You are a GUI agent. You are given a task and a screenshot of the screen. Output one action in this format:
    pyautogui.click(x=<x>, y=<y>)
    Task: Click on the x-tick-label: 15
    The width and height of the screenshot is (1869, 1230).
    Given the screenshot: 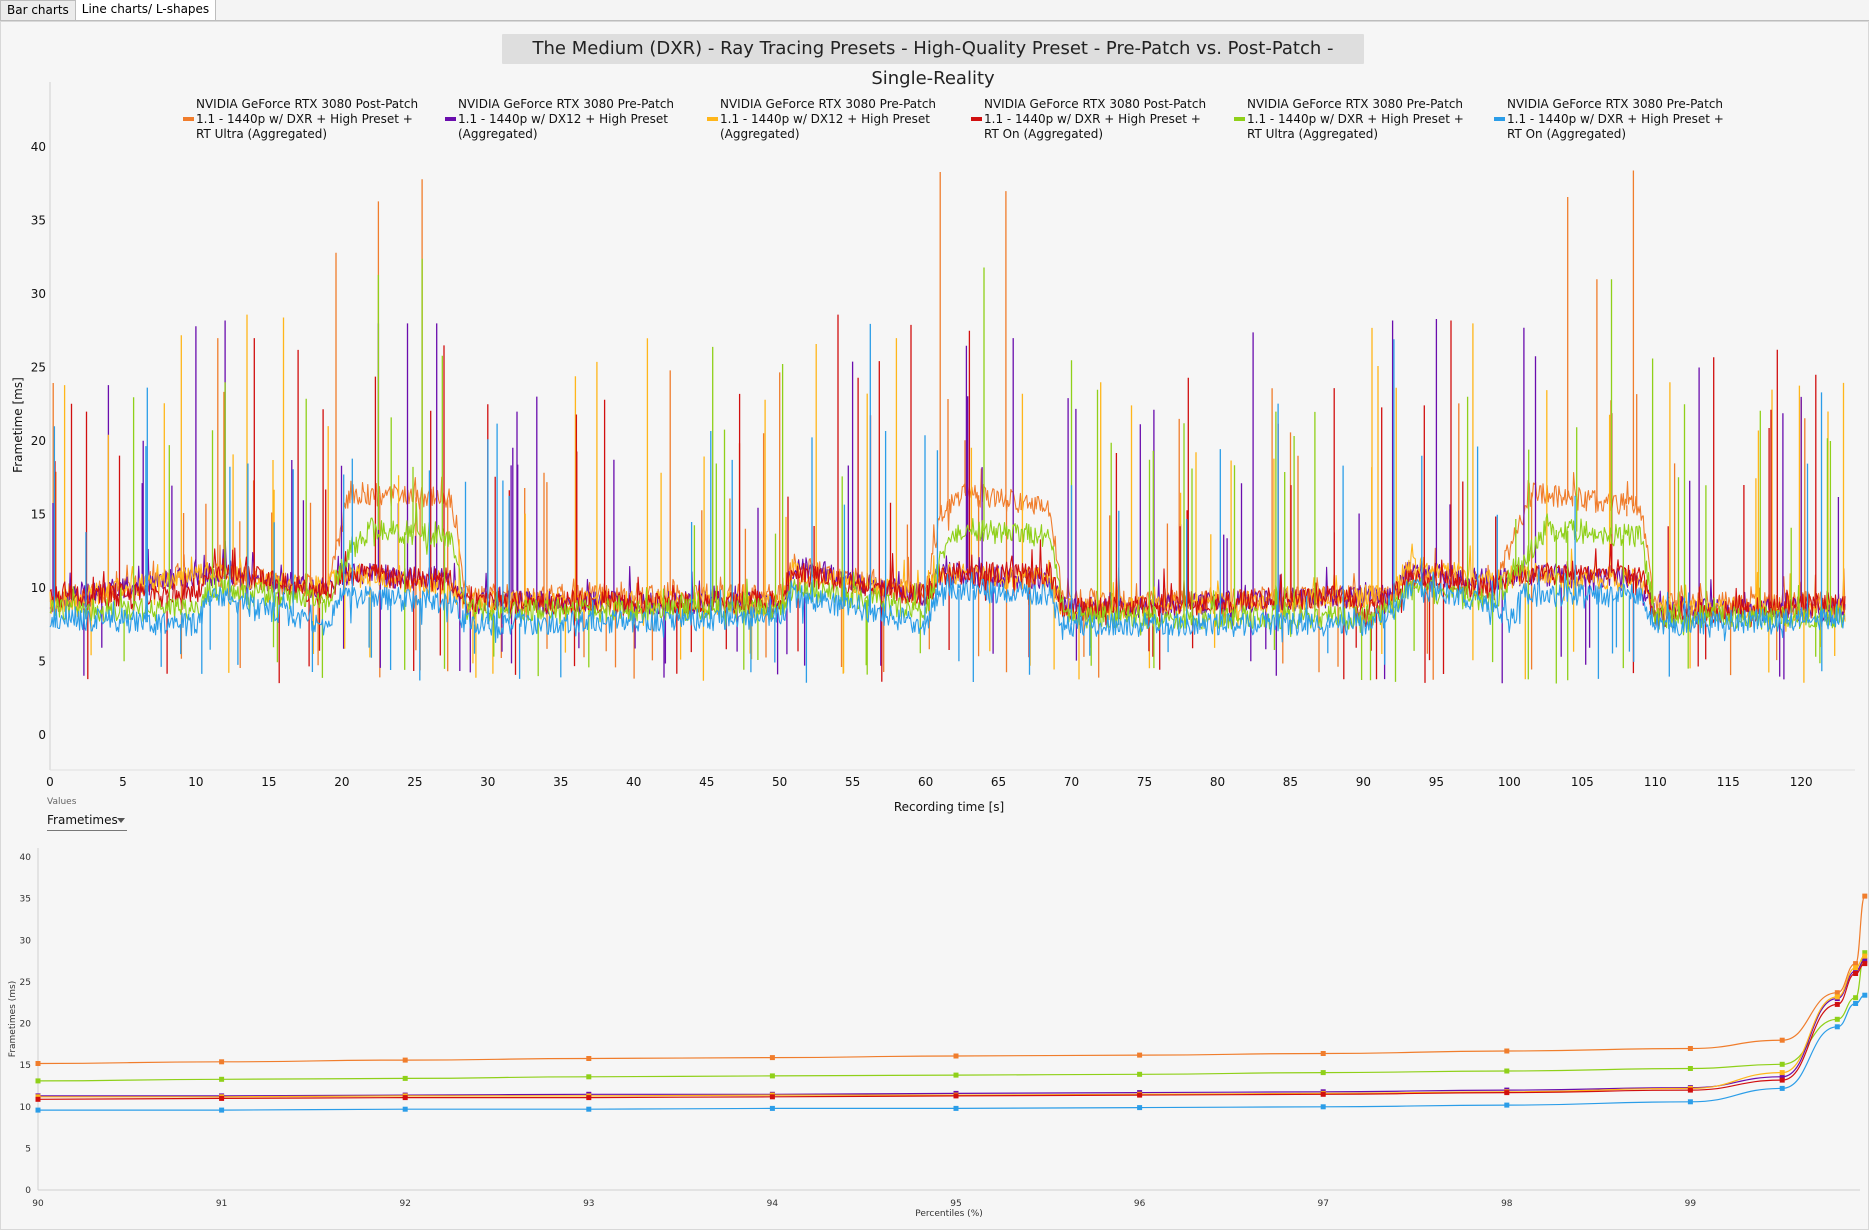 What is the action you would take?
    pyautogui.click(x=268, y=782)
    